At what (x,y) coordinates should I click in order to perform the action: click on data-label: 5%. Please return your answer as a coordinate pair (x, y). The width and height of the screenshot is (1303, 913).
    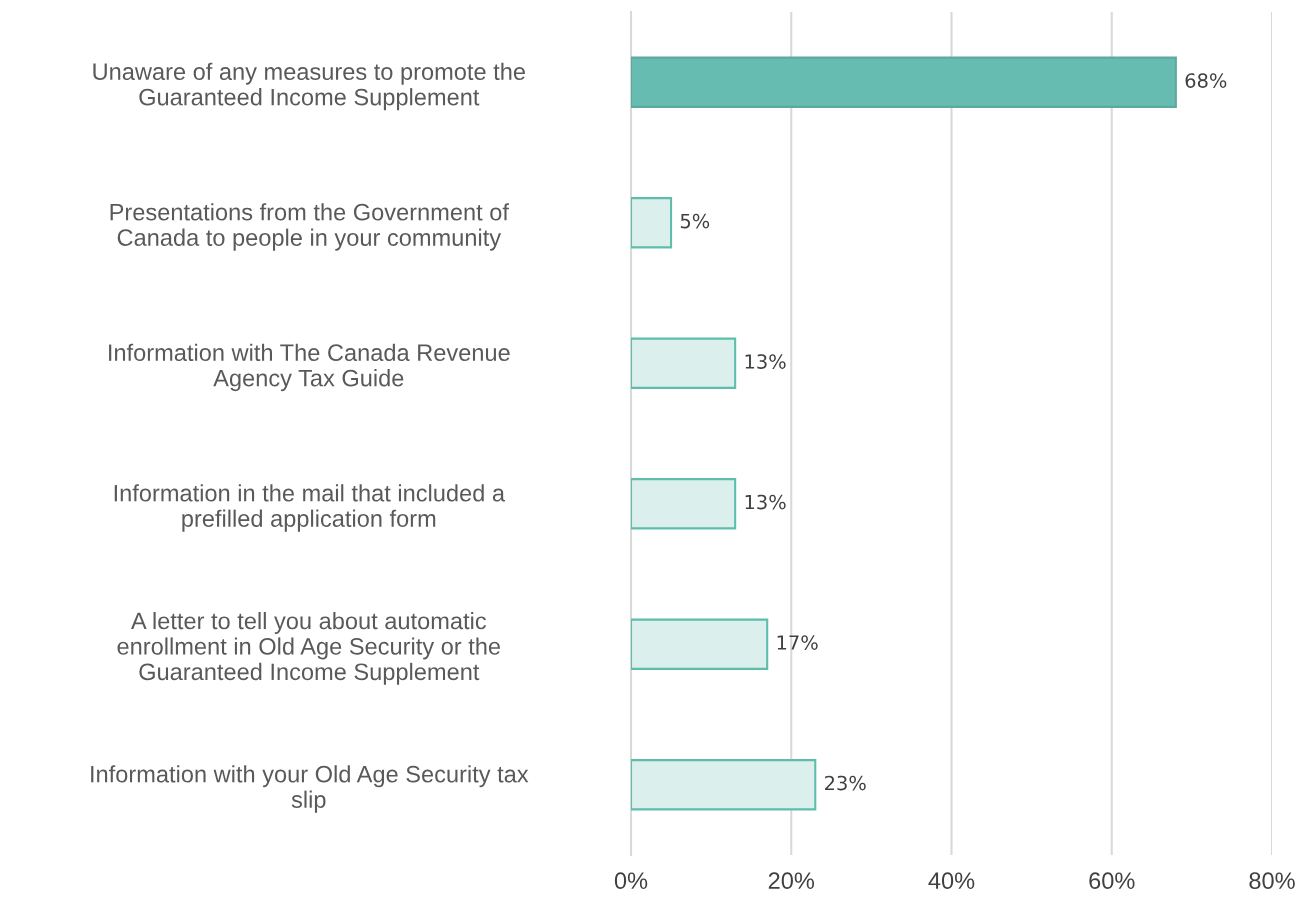
    Looking at the image, I should click on (695, 221).